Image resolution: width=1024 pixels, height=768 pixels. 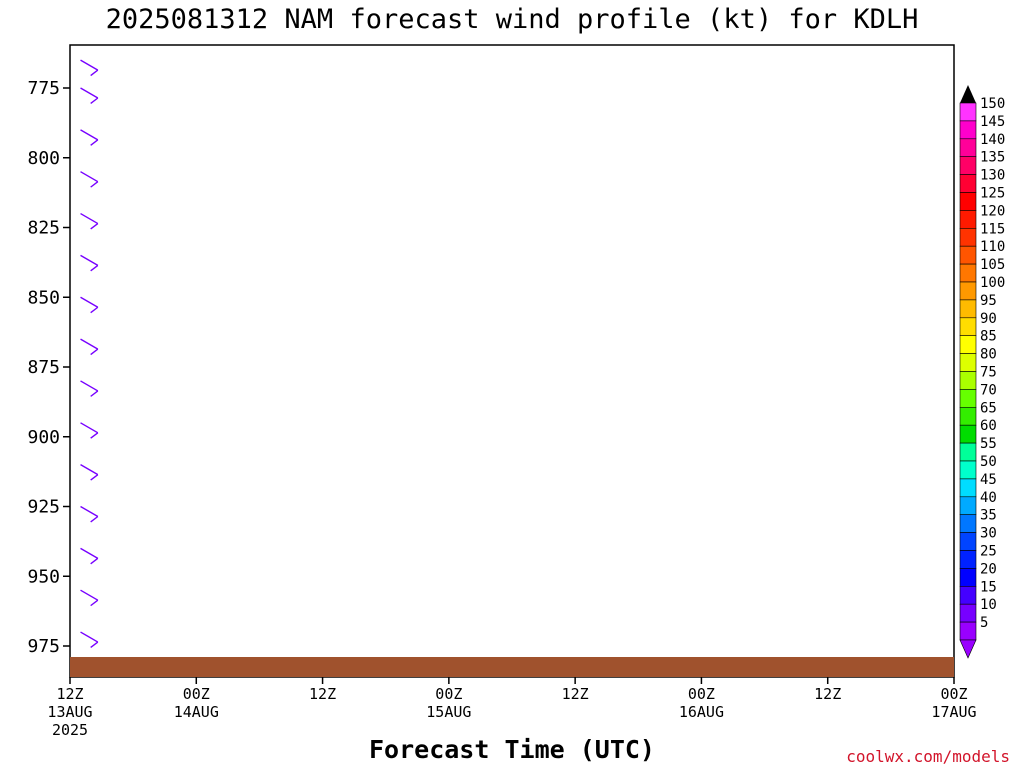 I want to click on colorbar-label: 135, so click(x=992, y=158).